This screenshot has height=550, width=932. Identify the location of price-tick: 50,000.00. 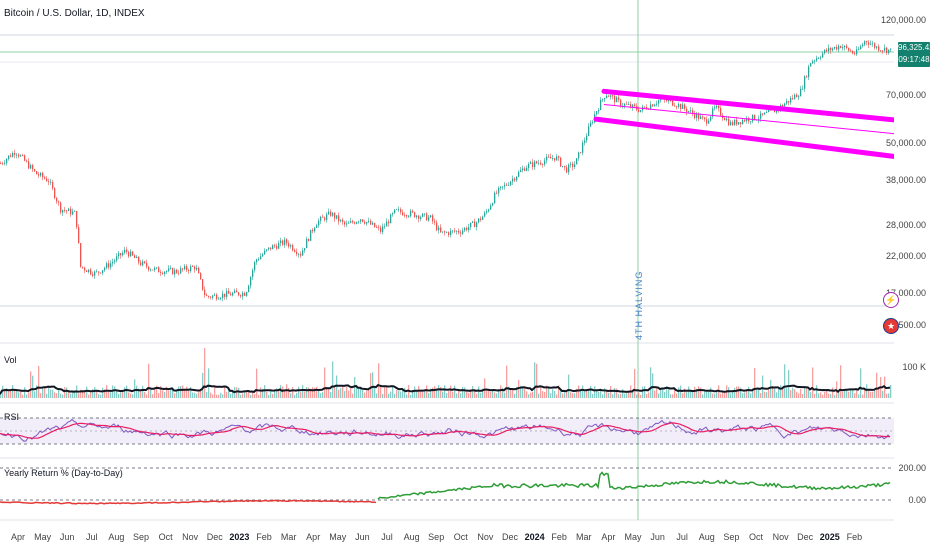
(905, 143).